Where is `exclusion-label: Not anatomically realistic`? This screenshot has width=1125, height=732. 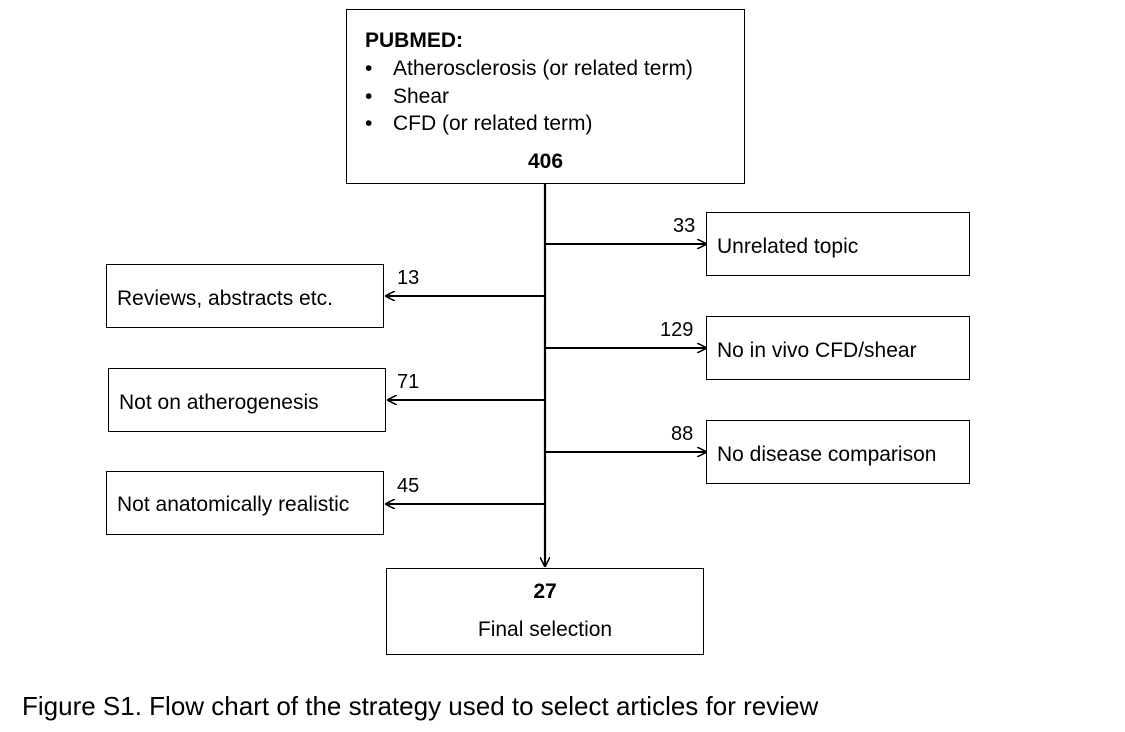 exclusion-label: Not anatomically realistic is located at coordinates (233, 504).